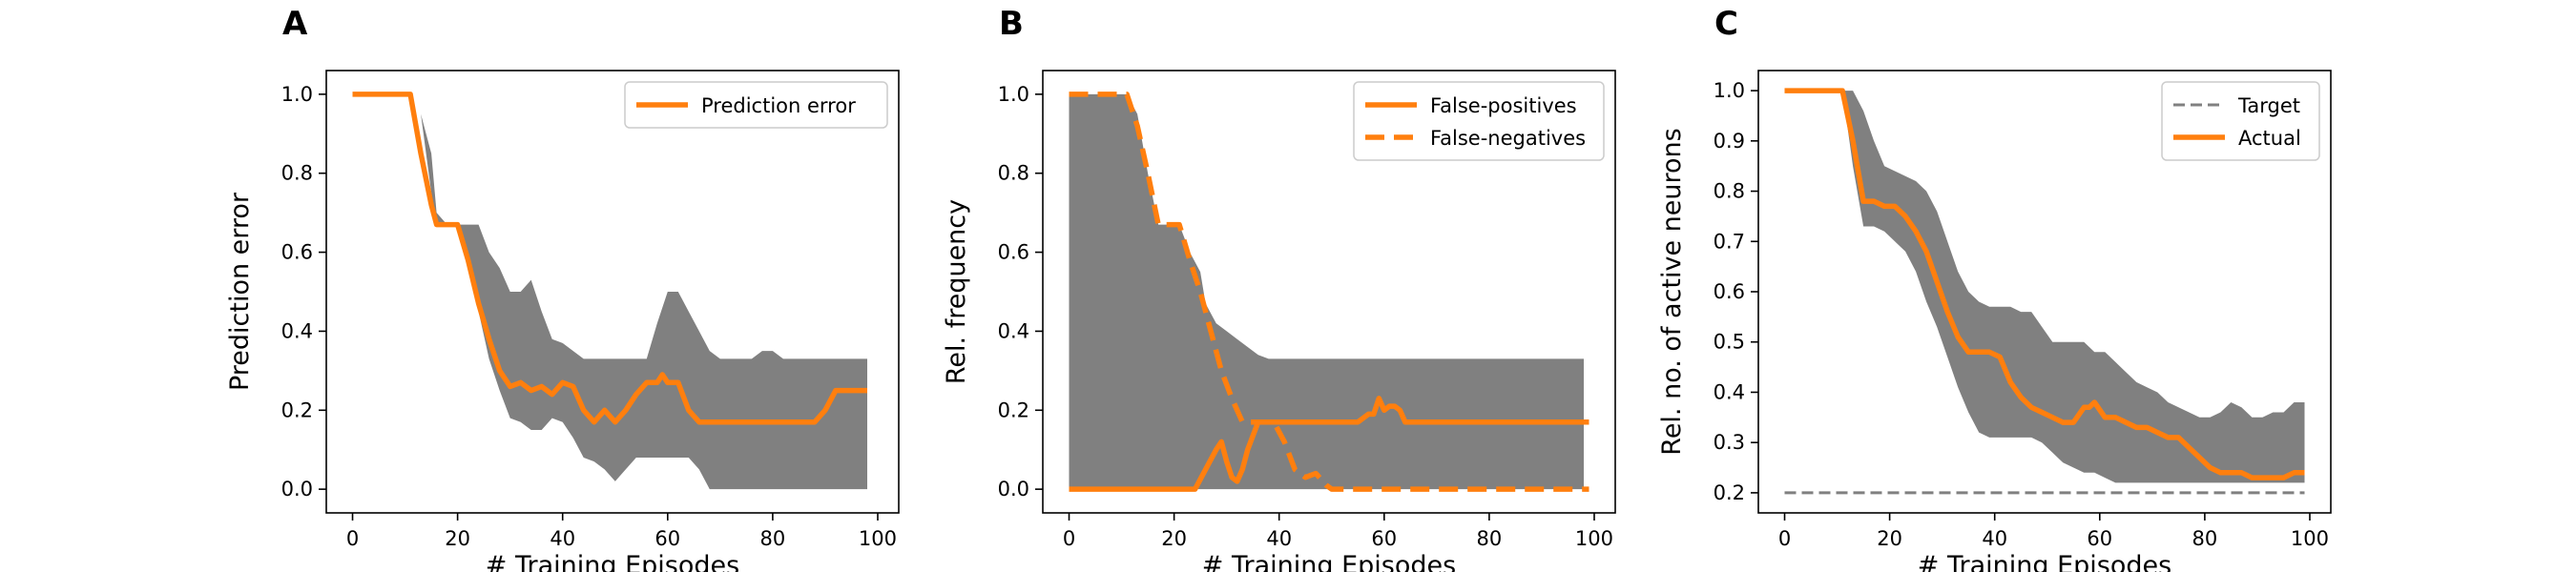  What do you see at coordinates (1729, 241) in the screenshot?
I see `y-tick-label: 0.7` at bounding box center [1729, 241].